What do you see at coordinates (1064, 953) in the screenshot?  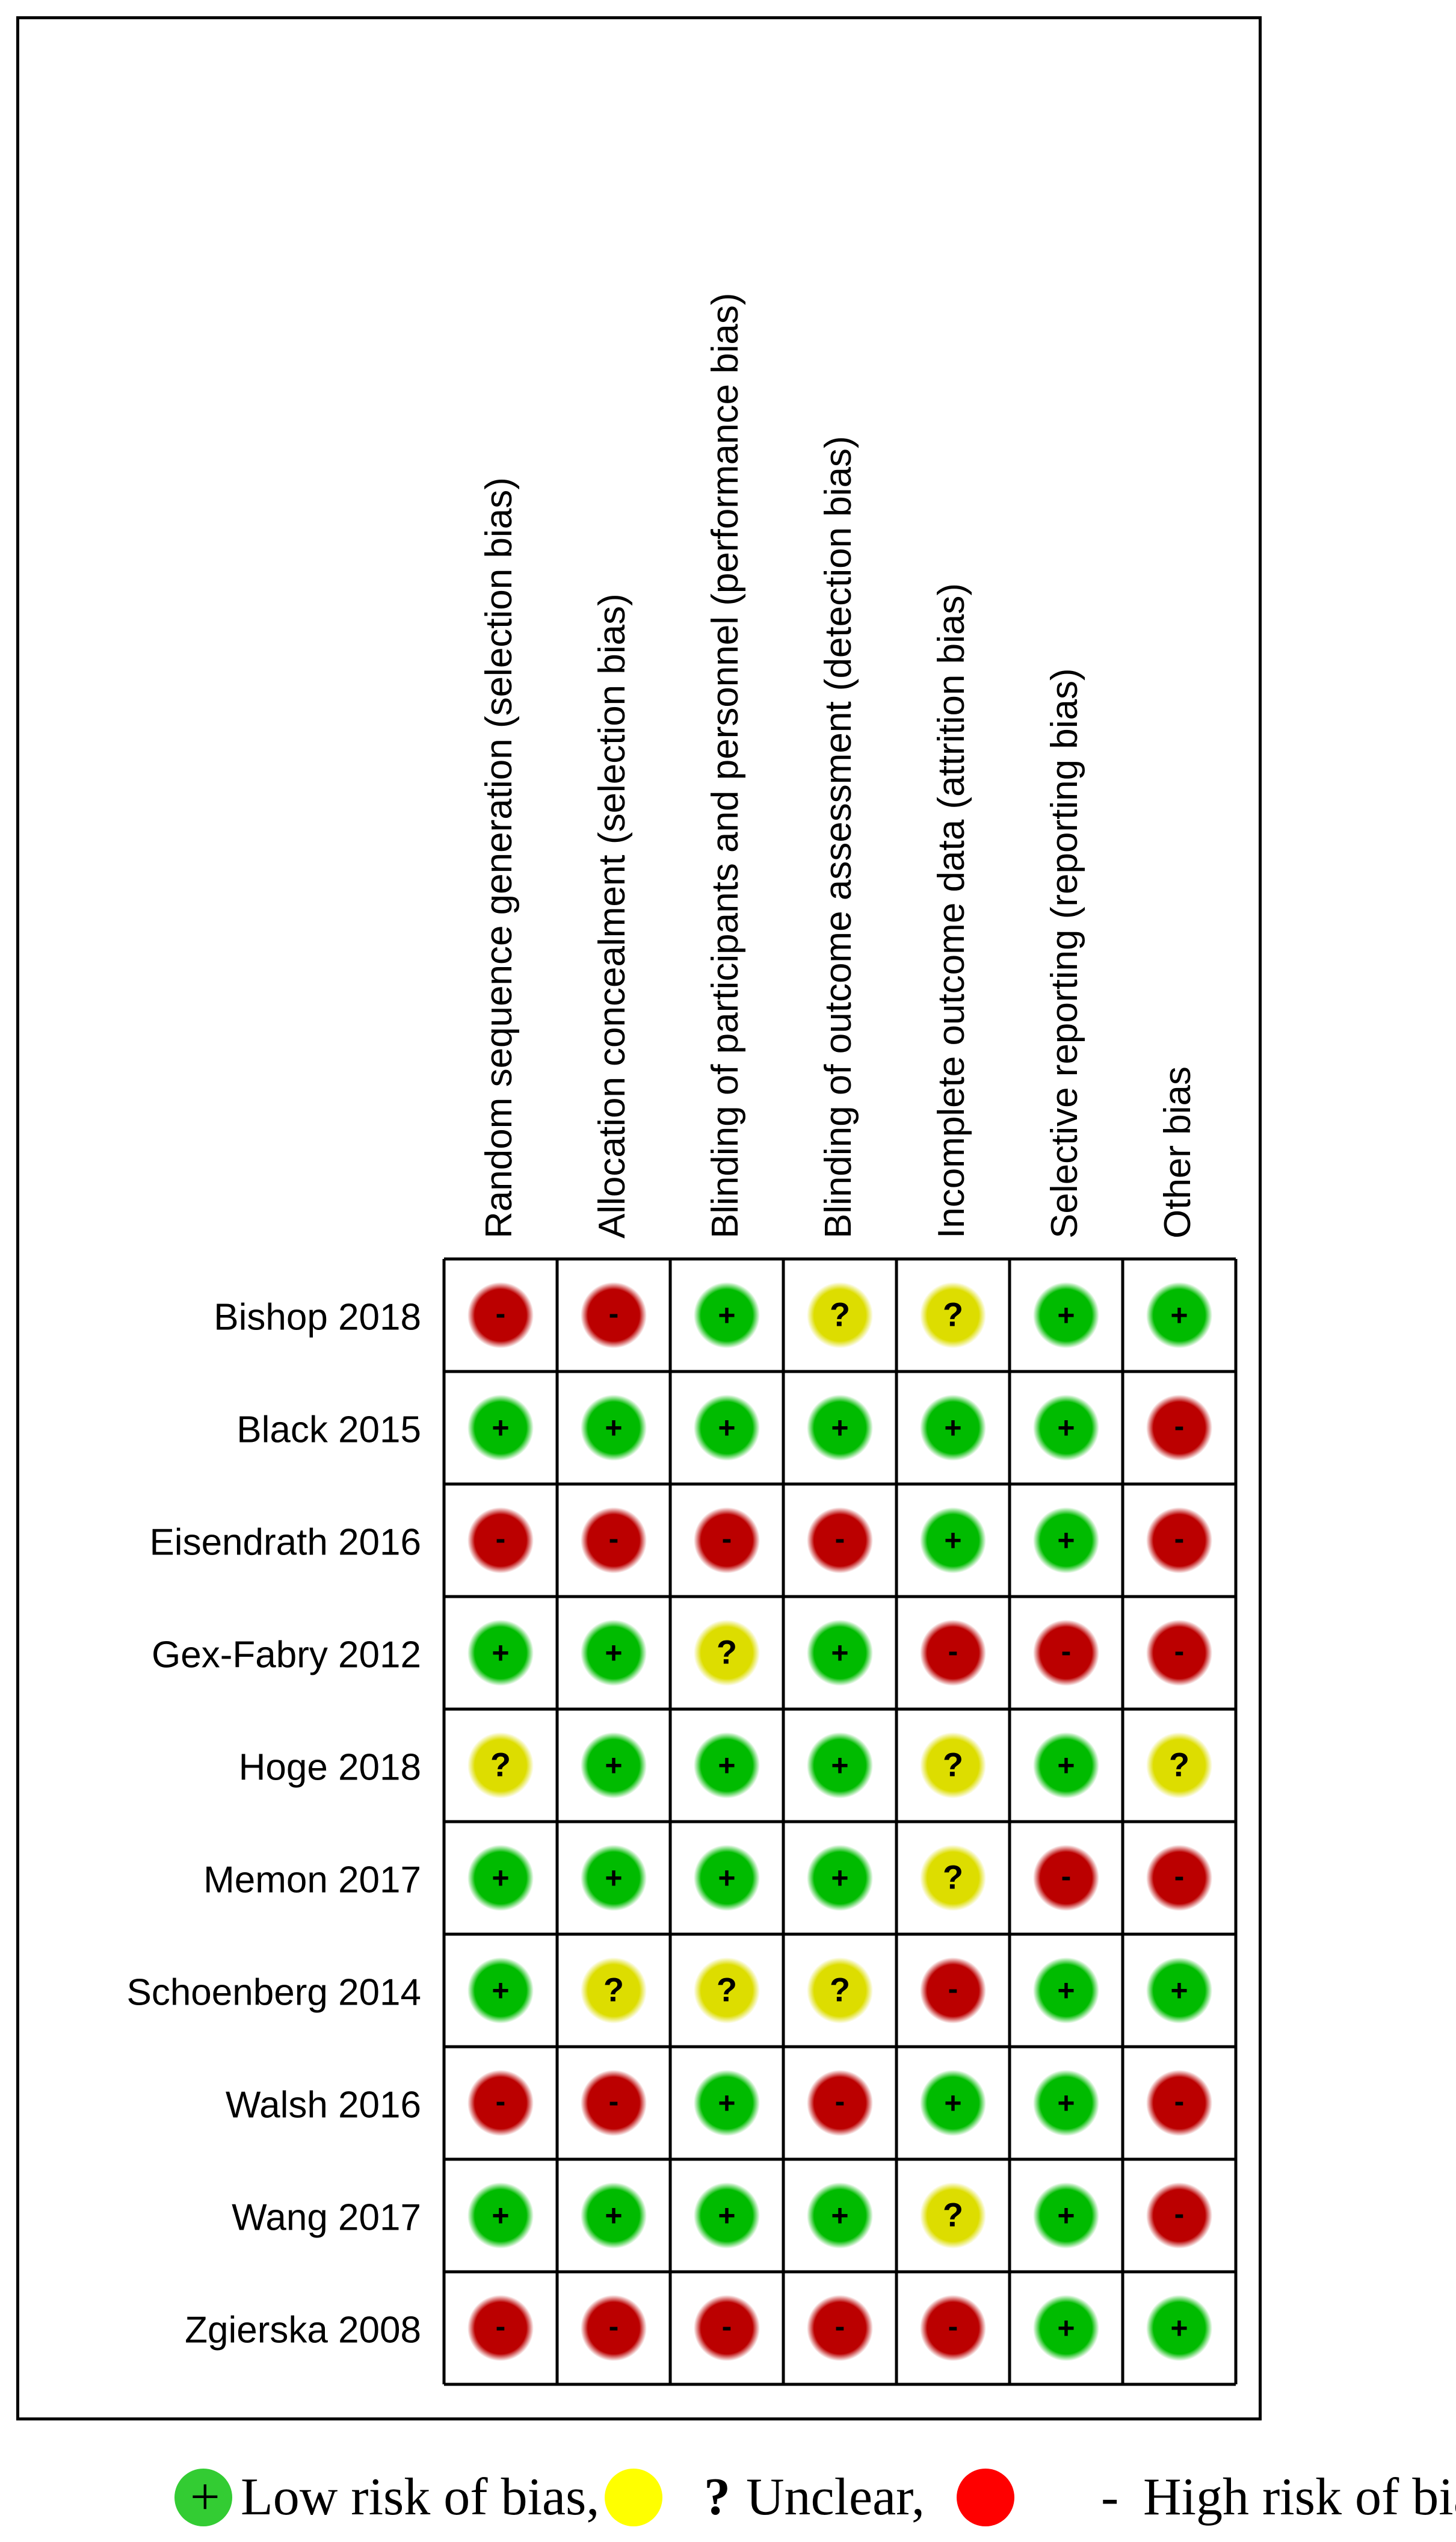 I see `domain-header-6: Selective reporting (reporting bias)` at bounding box center [1064, 953].